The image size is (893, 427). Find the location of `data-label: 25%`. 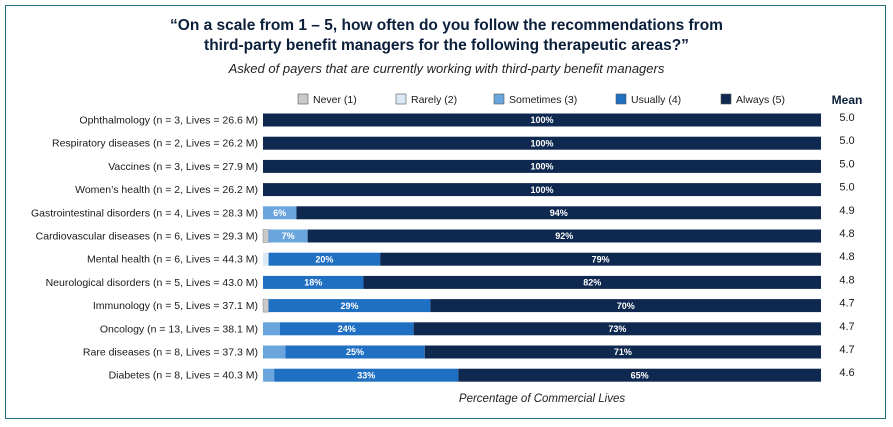

data-label: 25% is located at coordinates (355, 352).